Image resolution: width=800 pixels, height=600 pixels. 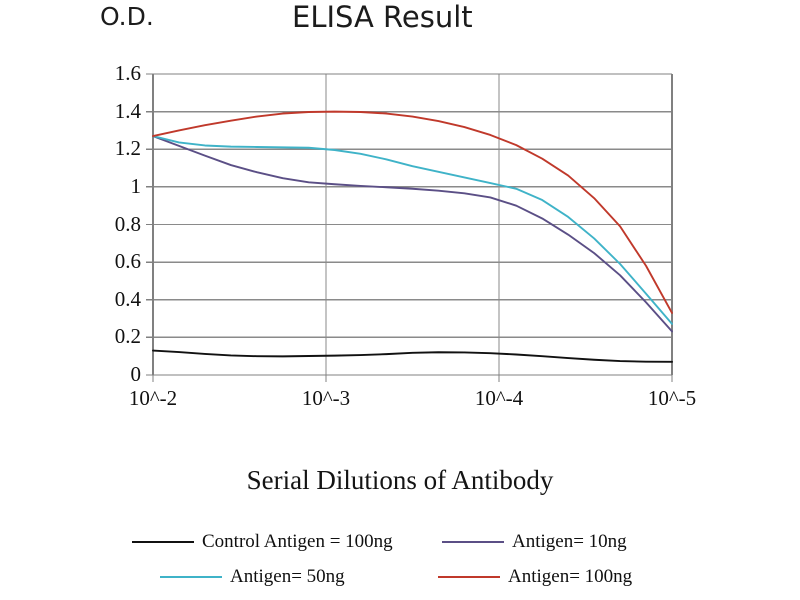 I want to click on legend-item-control-antigen-100ng: Control Antigen = 100ng, so click(x=282, y=542).